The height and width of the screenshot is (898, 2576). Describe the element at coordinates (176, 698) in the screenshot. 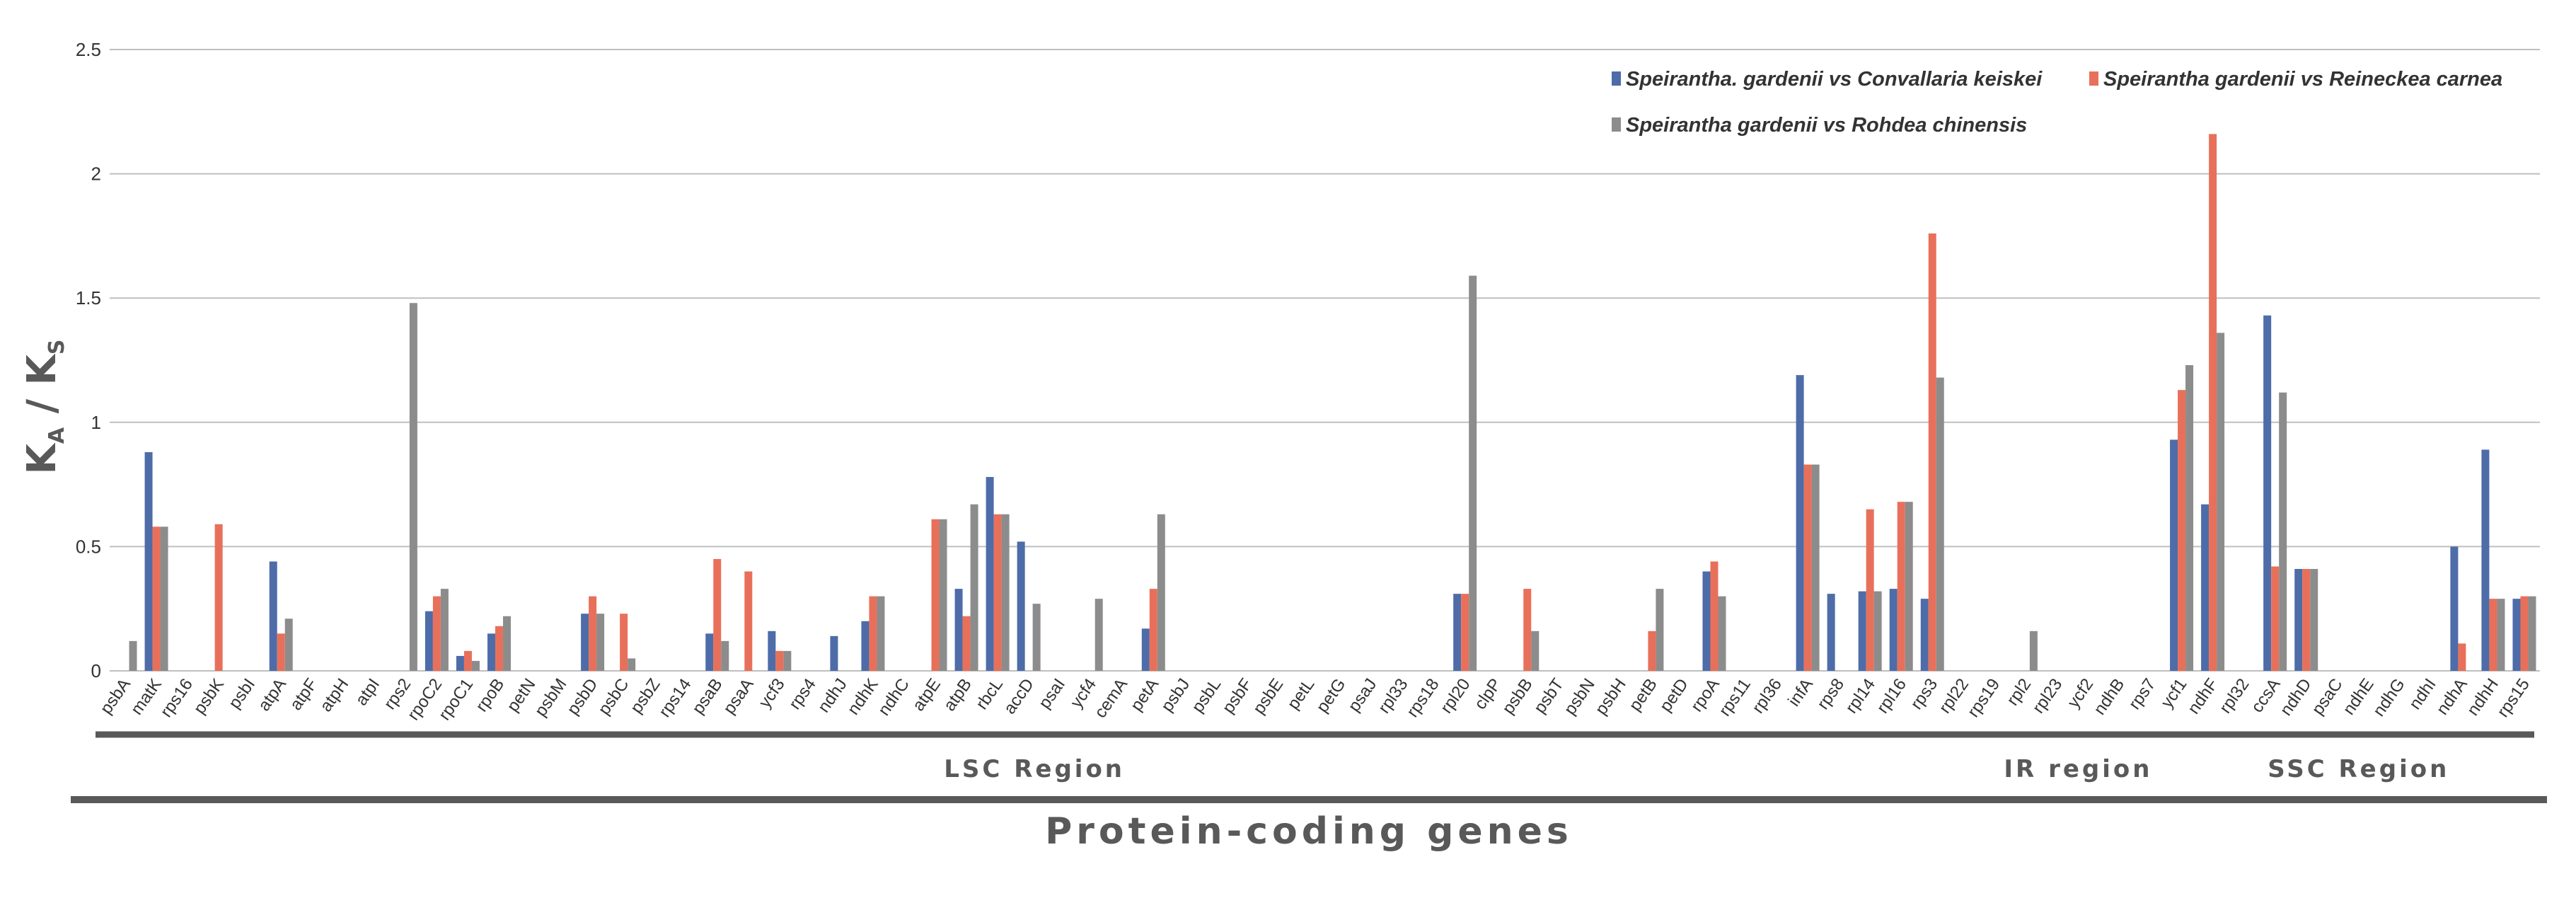

I see `x-tick-label: rps16` at that location.